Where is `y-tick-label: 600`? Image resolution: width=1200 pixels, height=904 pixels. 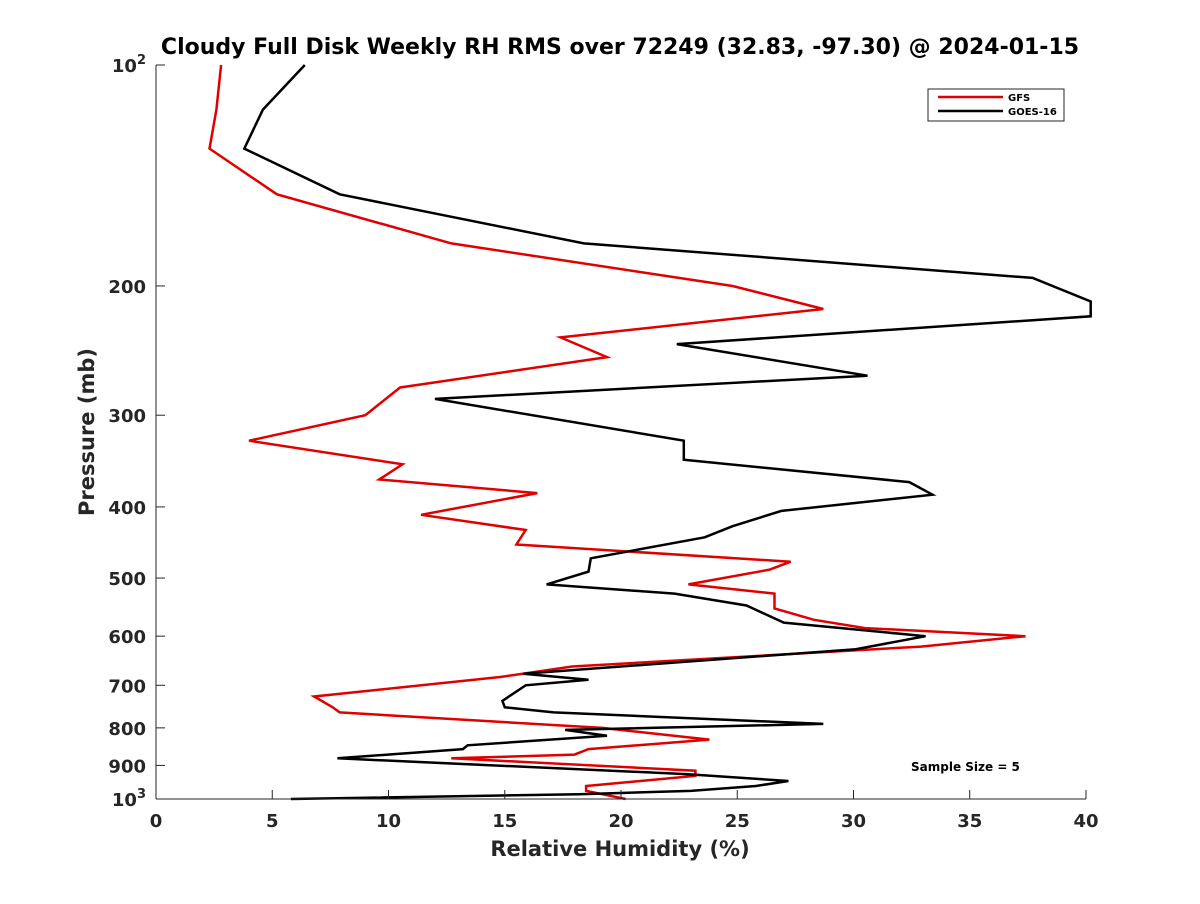
y-tick-label: 600 is located at coordinates (127, 637).